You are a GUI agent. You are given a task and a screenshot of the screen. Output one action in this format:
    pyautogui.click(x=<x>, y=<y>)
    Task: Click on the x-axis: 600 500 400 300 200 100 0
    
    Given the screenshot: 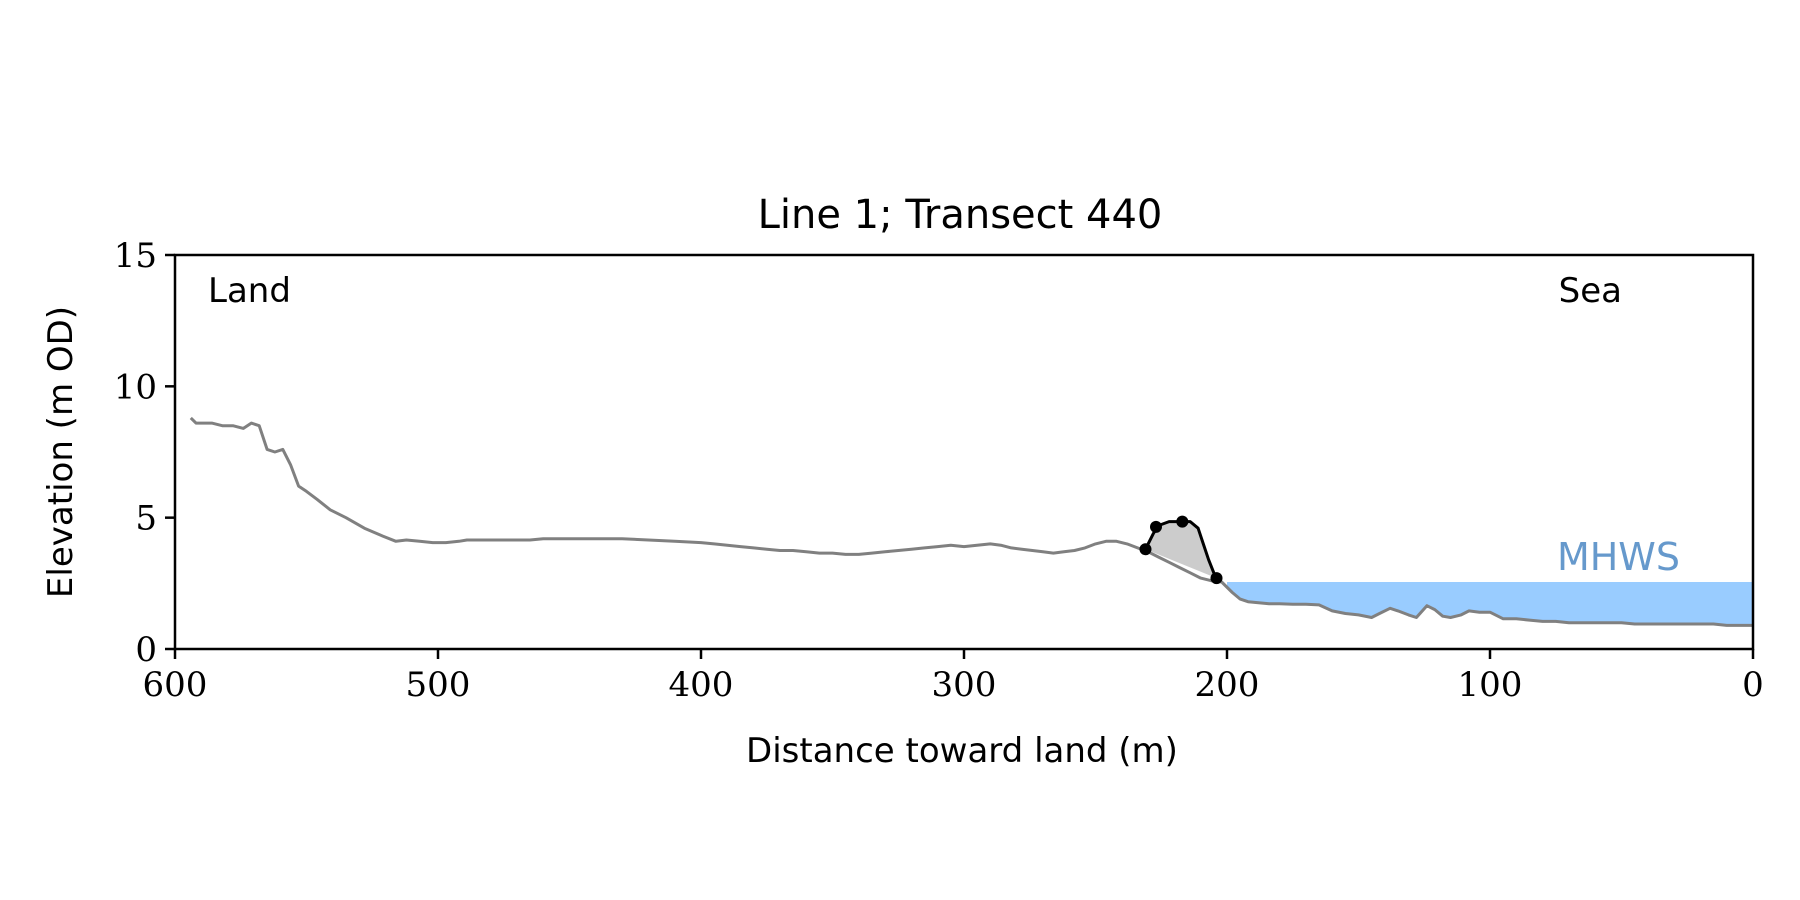 What is the action you would take?
    pyautogui.click(x=953, y=677)
    